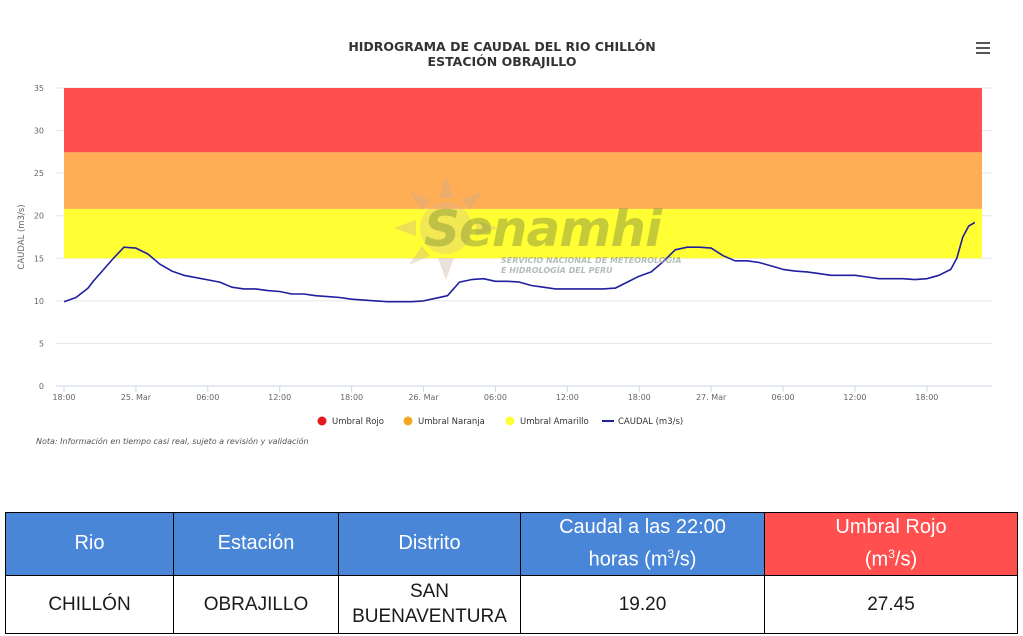  What do you see at coordinates (39, 131) in the screenshot?
I see `y-tick-label: 30` at bounding box center [39, 131].